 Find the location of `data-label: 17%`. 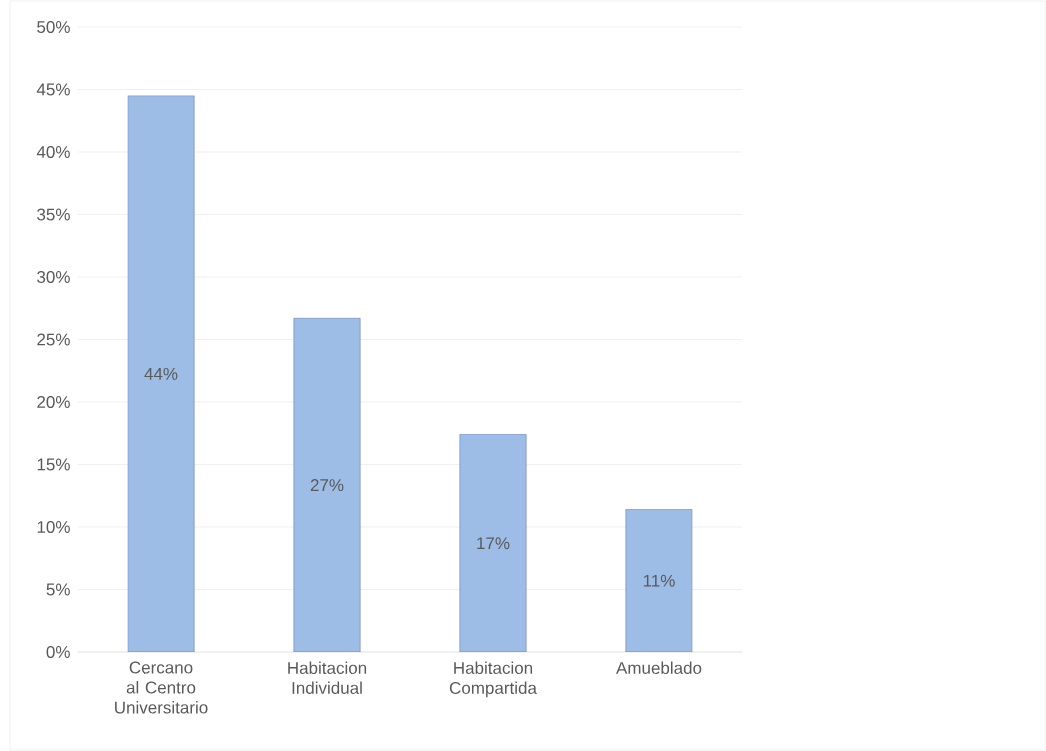

data-label: 17% is located at coordinates (493, 543).